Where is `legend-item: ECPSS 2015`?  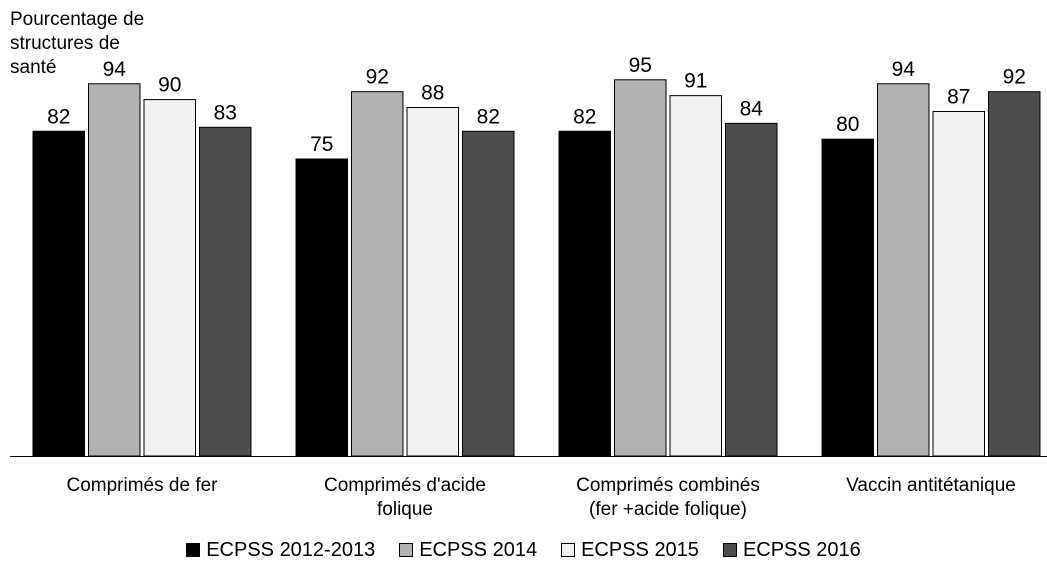
legend-item: ECPSS 2015 is located at coordinates (630, 550).